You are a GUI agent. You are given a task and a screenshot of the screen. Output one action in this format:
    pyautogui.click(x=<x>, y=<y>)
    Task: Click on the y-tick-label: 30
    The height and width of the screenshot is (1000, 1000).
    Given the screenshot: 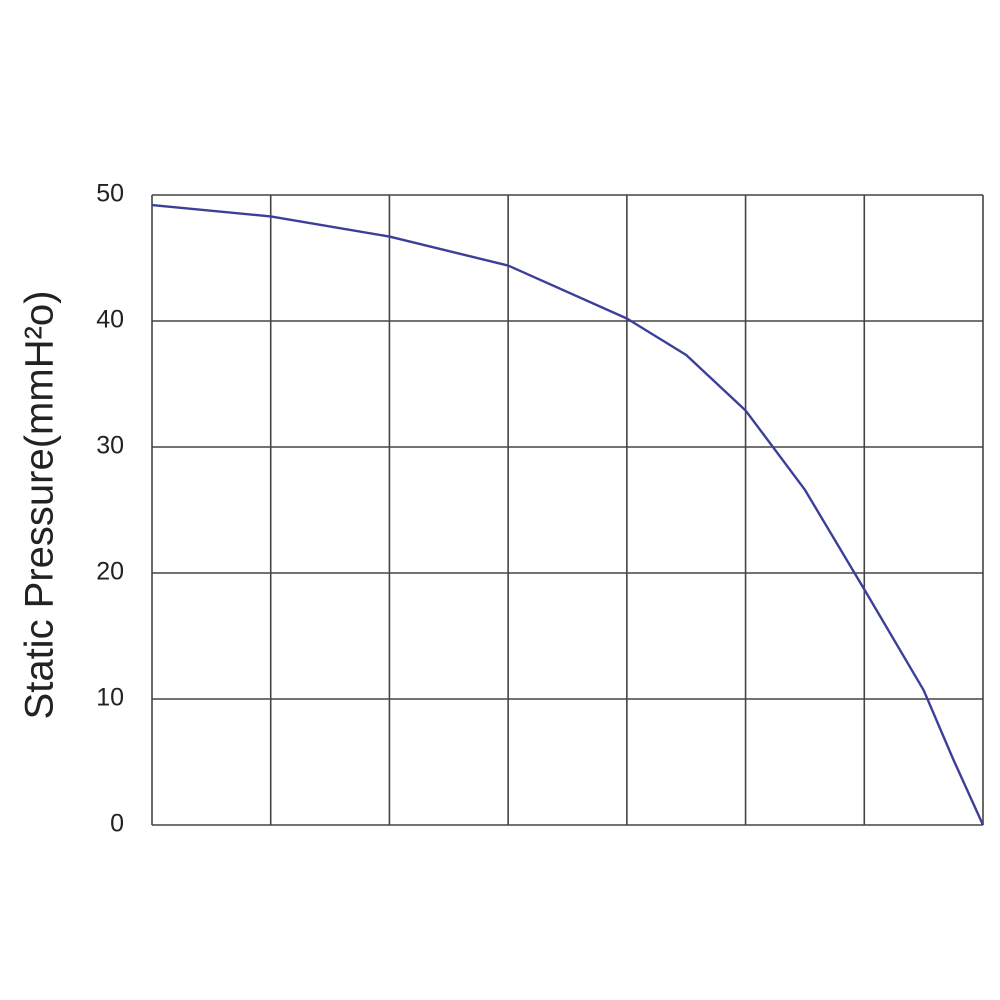 What is the action you would take?
    pyautogui.click(x=110, y=446)
    